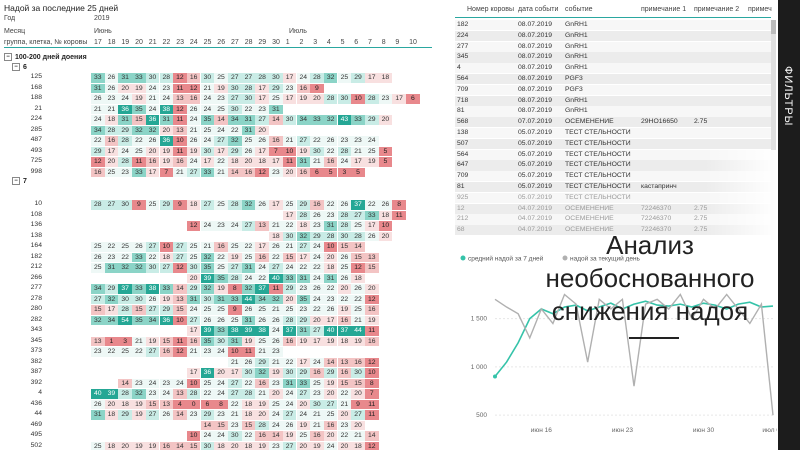 This screenshot has height=450, width=800. I want to click on event-row: 182 08.07.2019 GnRH1, so click(614, 25).